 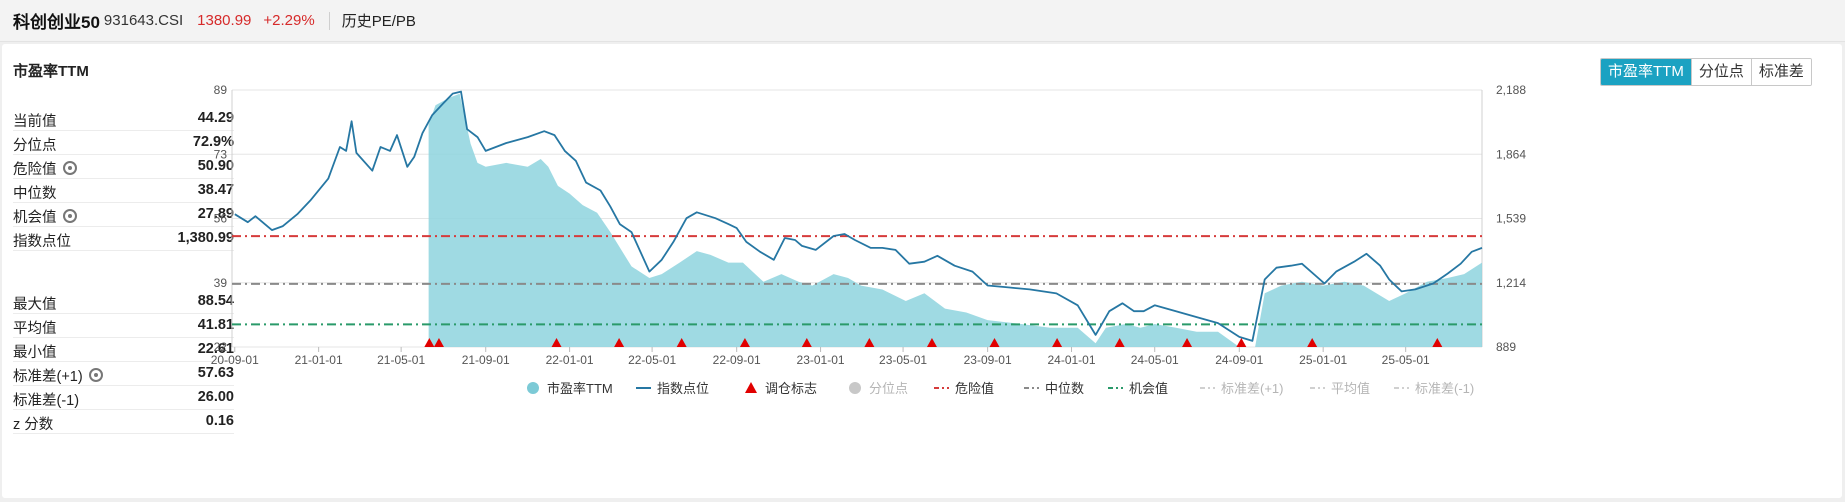 What do you see at coordinates (221, 283) in the screenshot?
I see `y-left-tick-label: 39` at bounding box center [221, 283].